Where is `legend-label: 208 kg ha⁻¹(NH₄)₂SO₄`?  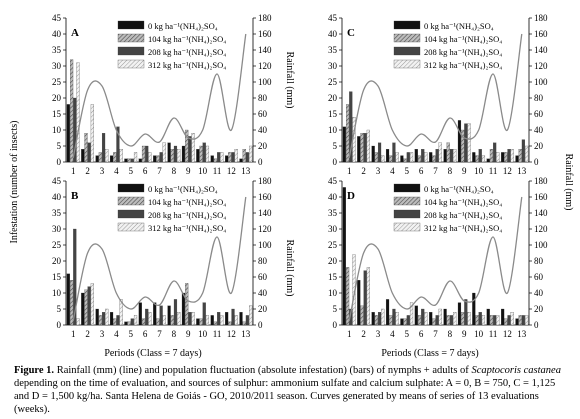 legend-label: 208 kg ha⁻¹(NH₄)₂SO₄ is located at coordinates (463, 52).